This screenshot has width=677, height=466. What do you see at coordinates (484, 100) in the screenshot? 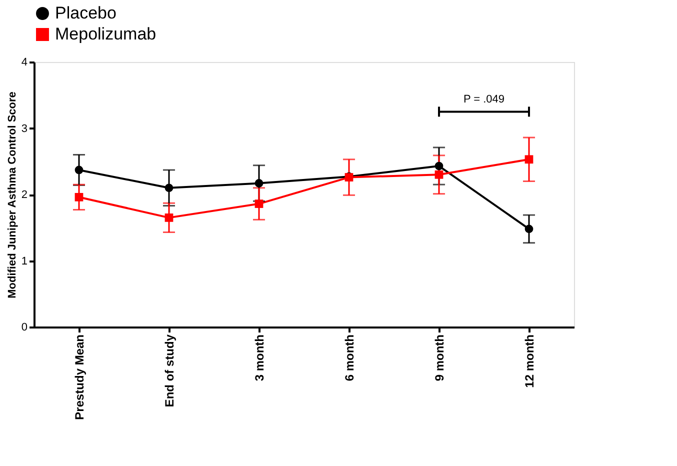
I see `annotation: P = .049` at bounding box center [484, 100].